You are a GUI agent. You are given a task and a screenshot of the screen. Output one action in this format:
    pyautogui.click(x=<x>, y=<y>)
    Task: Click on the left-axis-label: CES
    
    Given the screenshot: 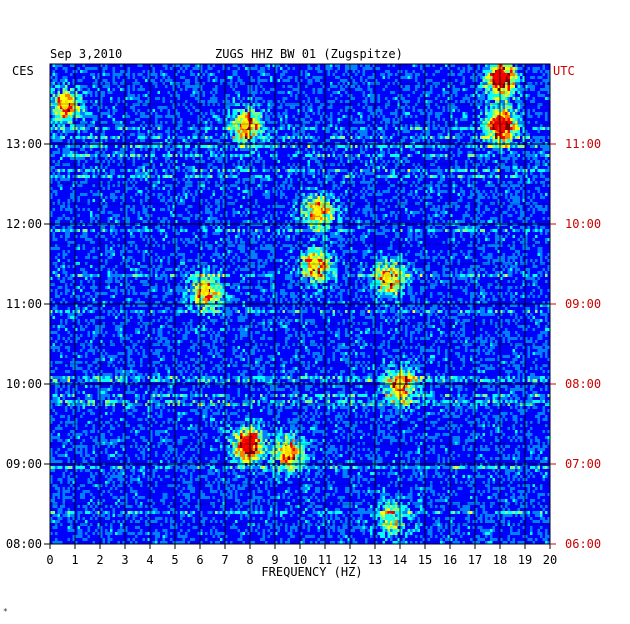 What is the action you would take?
    pyautogui.click(x=23, y=71)
    